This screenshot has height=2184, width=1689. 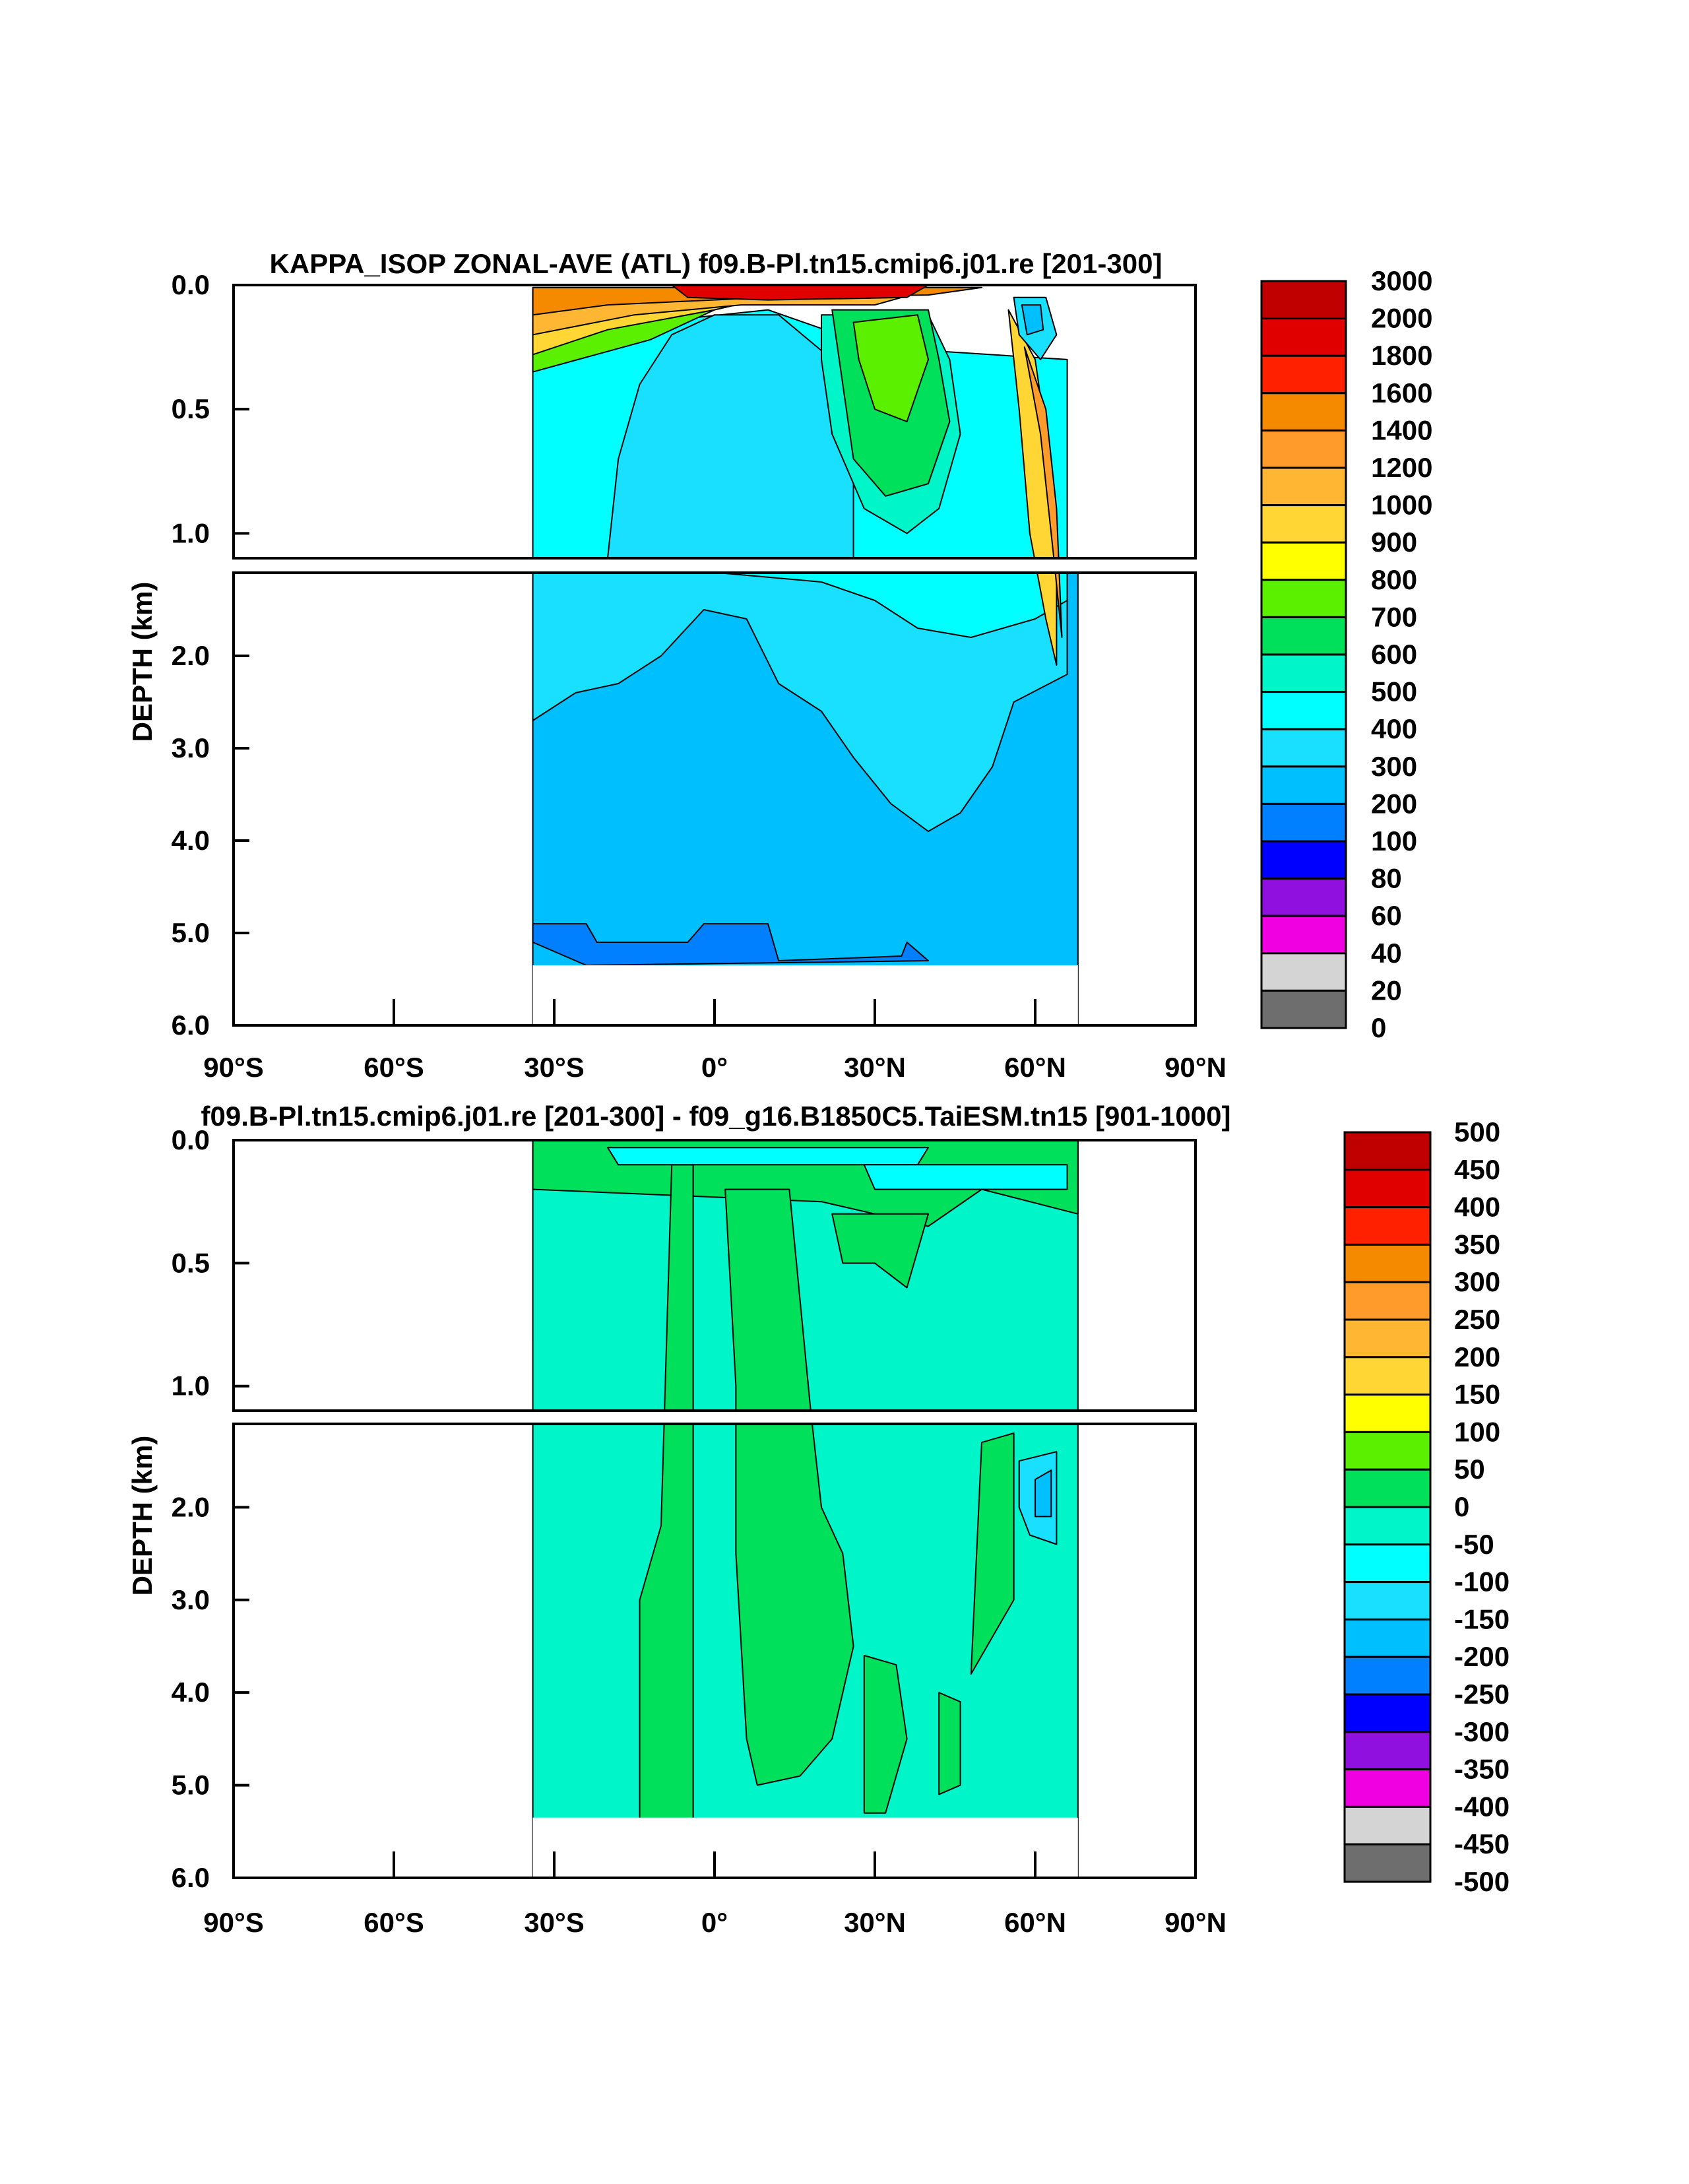 I want to click on colorbar-label: 40, so click(x=1387, y=953).